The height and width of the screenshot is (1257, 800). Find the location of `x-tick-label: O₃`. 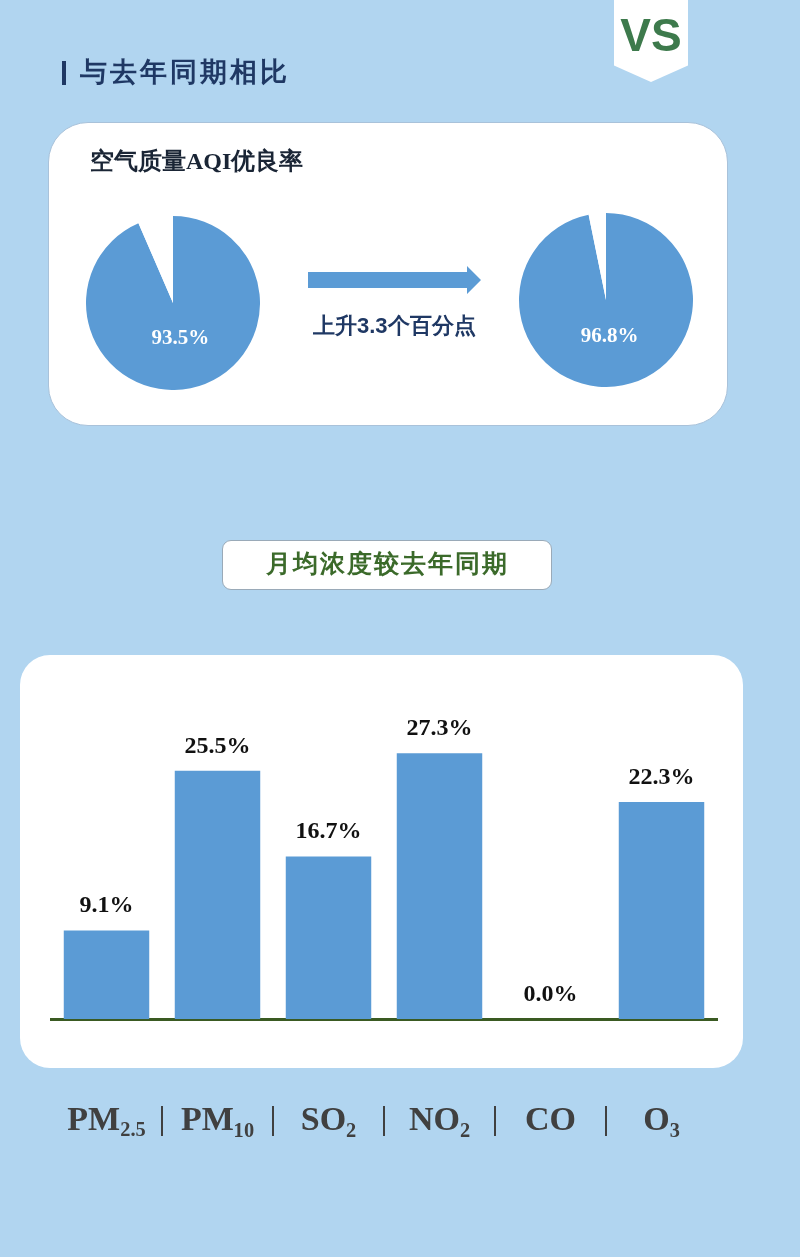

x-tick-label: O₃ is located at coordinates (661, 1119).